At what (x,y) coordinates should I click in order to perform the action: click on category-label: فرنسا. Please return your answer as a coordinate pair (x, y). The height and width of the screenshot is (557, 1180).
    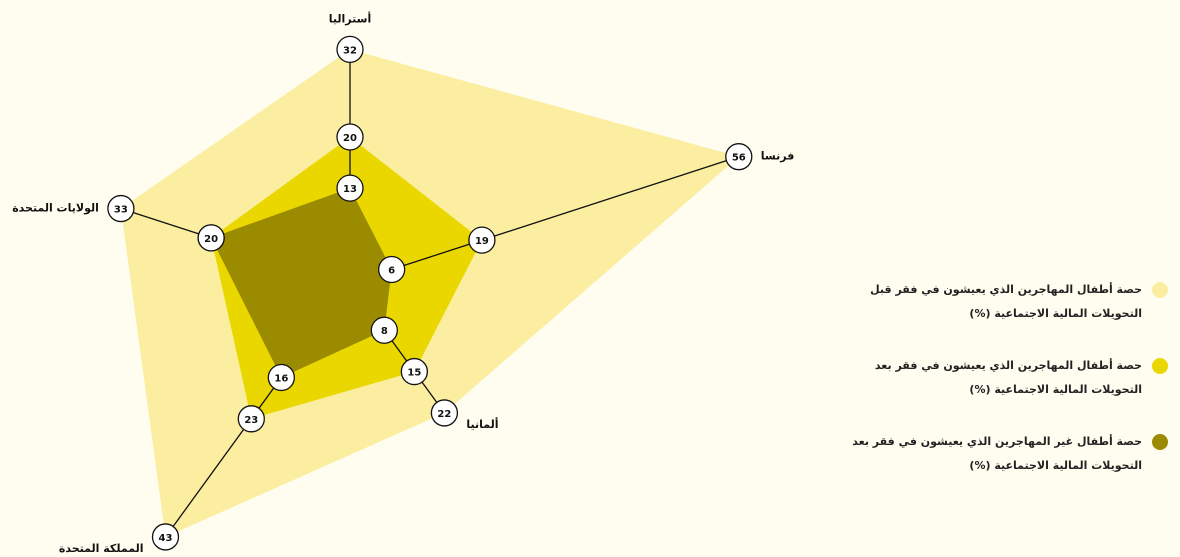
    Looking at the image, I should click on (778, 156).